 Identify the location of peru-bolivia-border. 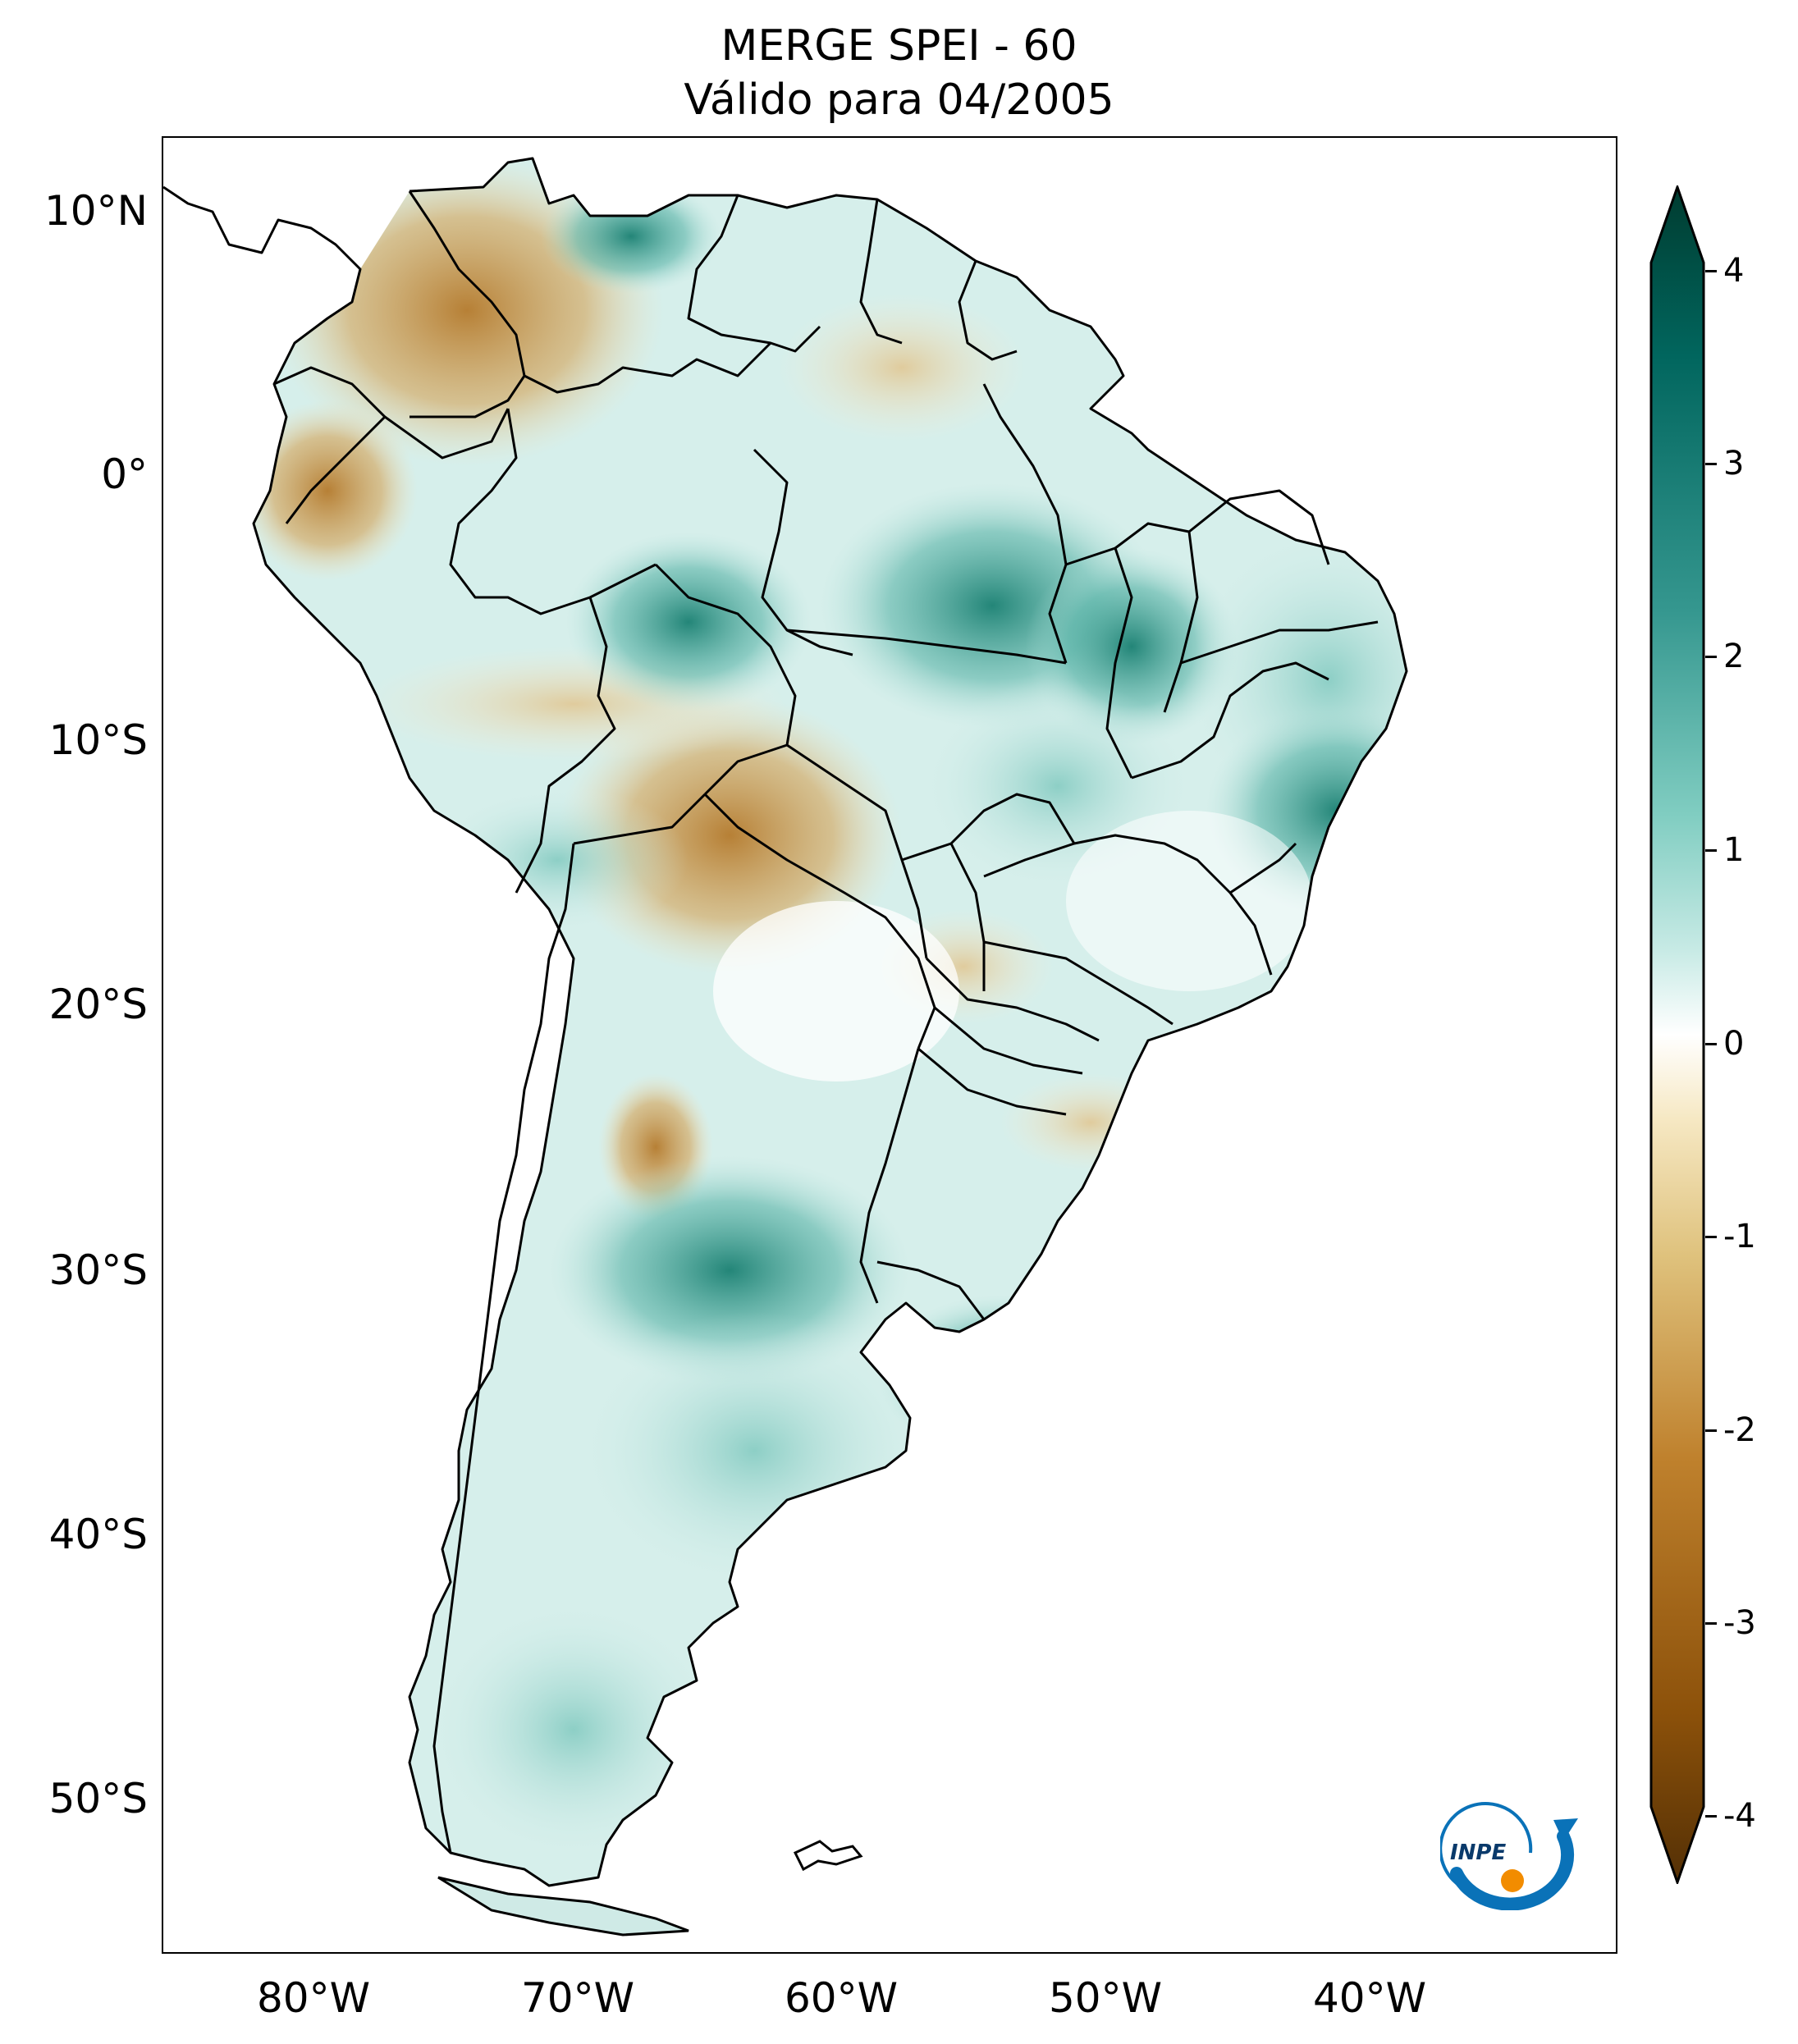
(565, 745).